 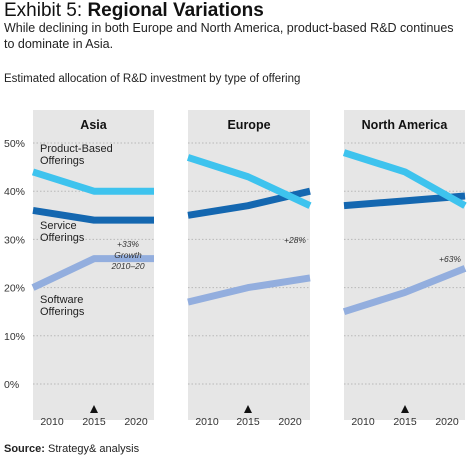 I want to click on exhibit-title: Exhibit 5: Regional Variations, so click(x=134, y=11).